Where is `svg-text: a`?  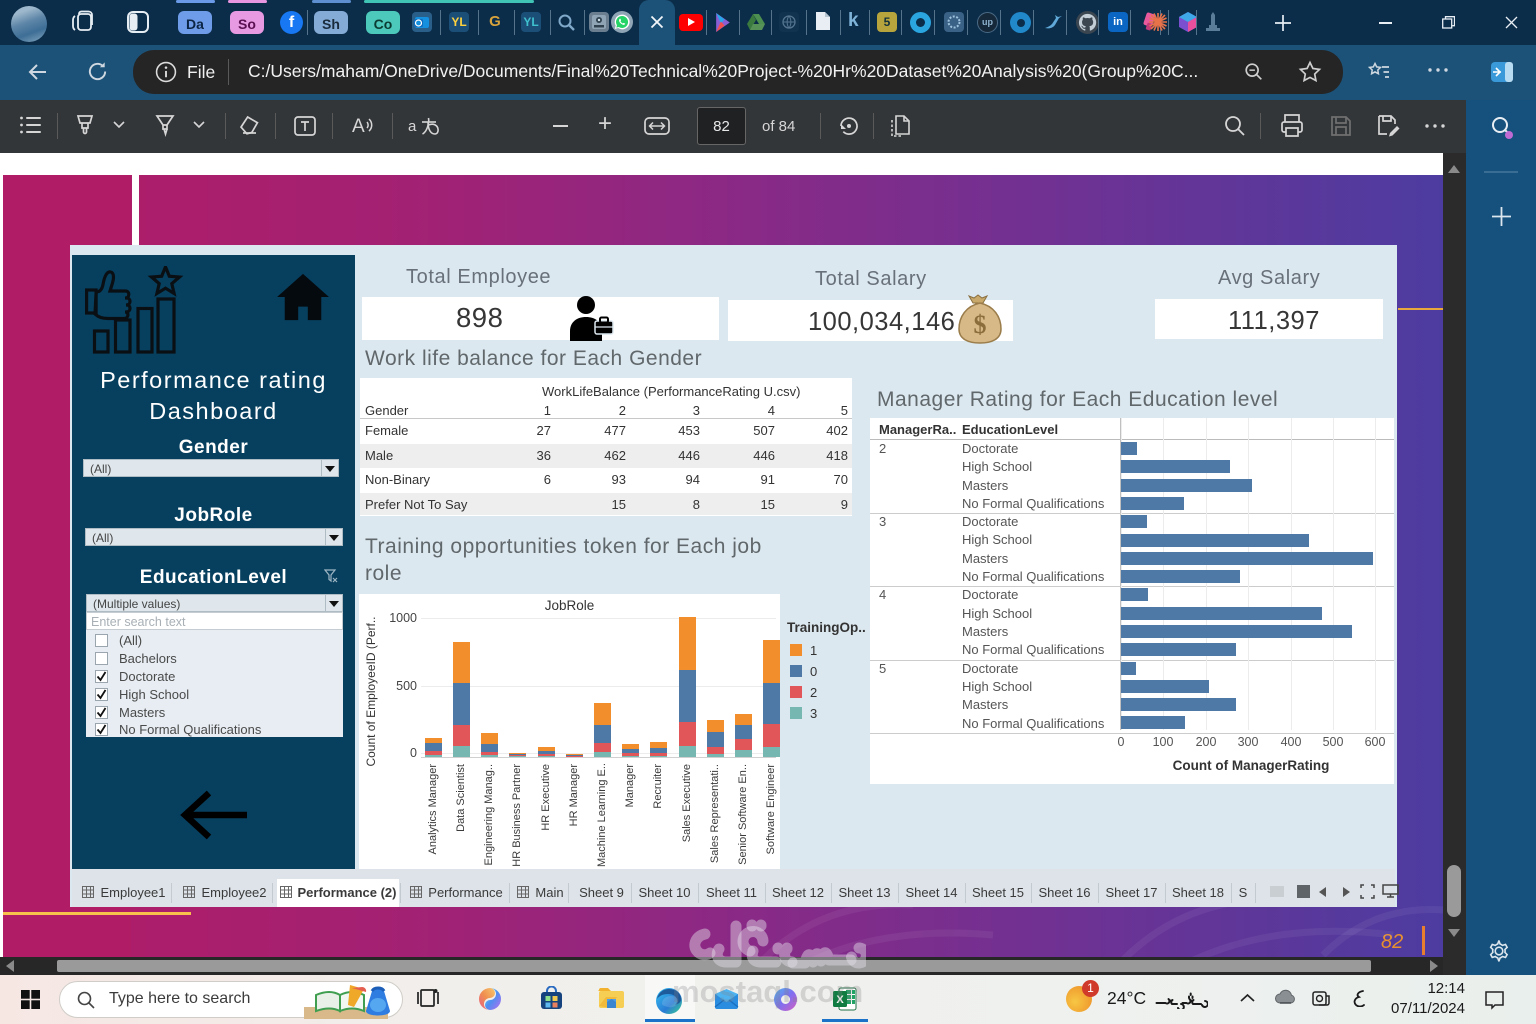
svg-text: a is located at coordinates (412, 126).